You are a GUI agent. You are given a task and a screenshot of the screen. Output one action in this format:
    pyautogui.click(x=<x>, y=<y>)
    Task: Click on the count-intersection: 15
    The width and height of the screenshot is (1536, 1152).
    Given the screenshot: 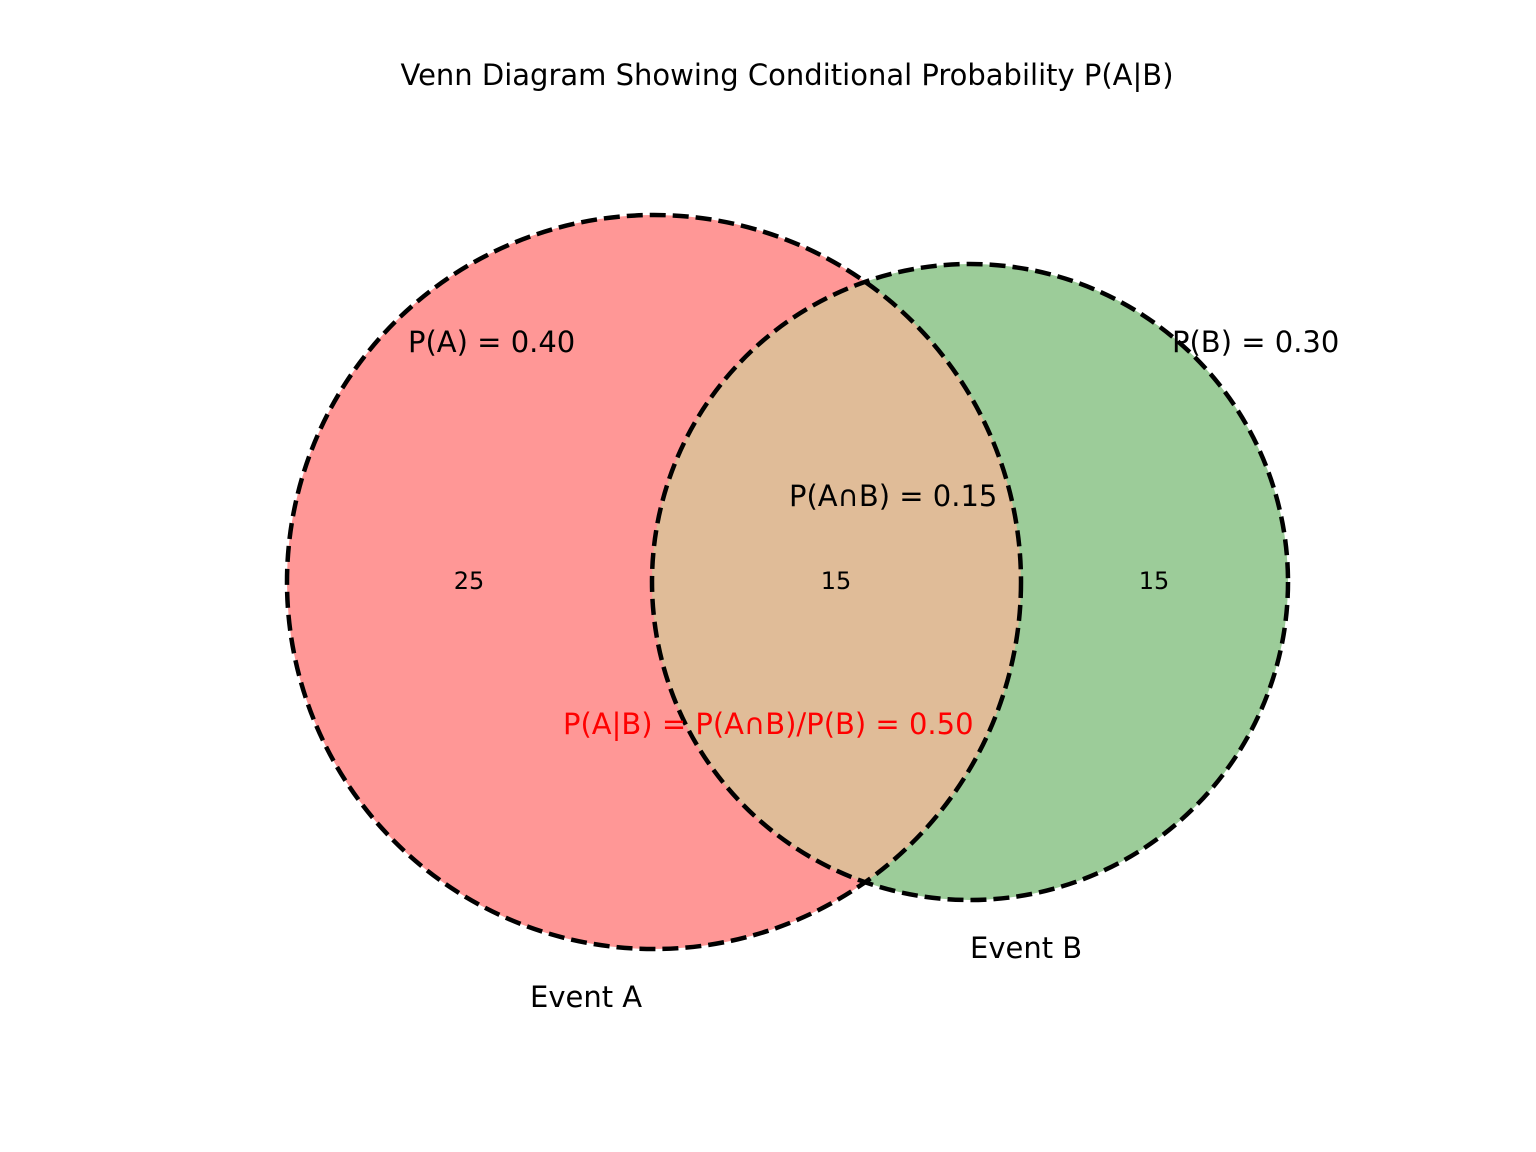 What is the action you would take?
    pyautogui.click(x=836, y=581)
    